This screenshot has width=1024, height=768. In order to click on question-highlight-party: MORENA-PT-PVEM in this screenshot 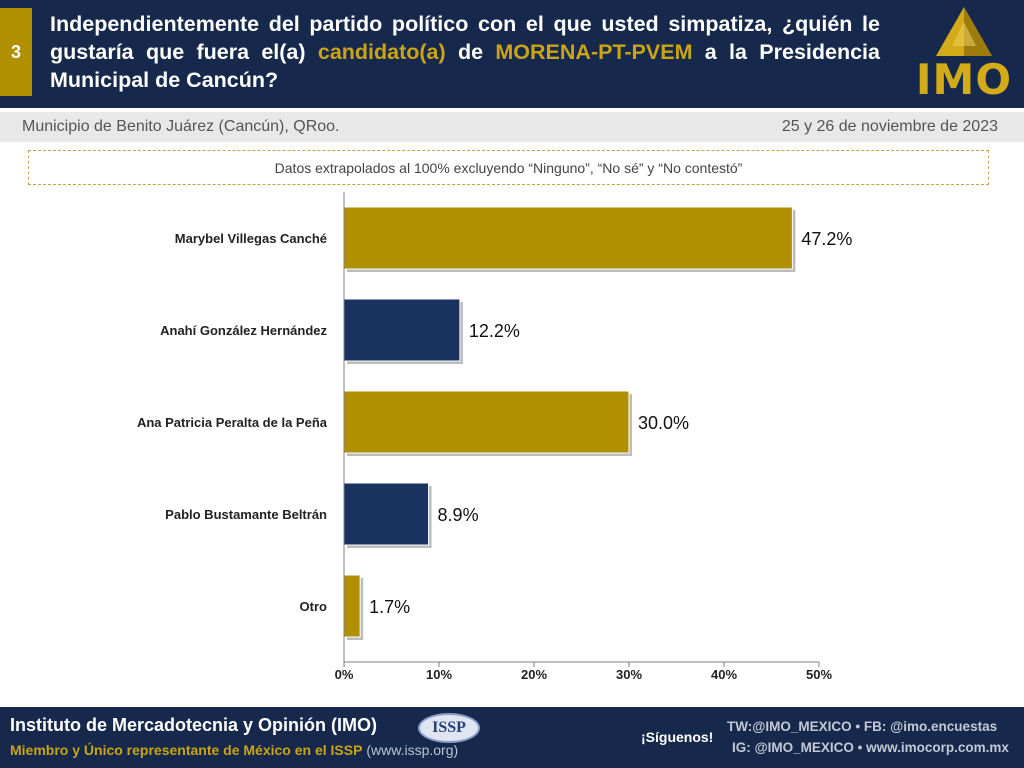, I will do `click(594, 52)`.